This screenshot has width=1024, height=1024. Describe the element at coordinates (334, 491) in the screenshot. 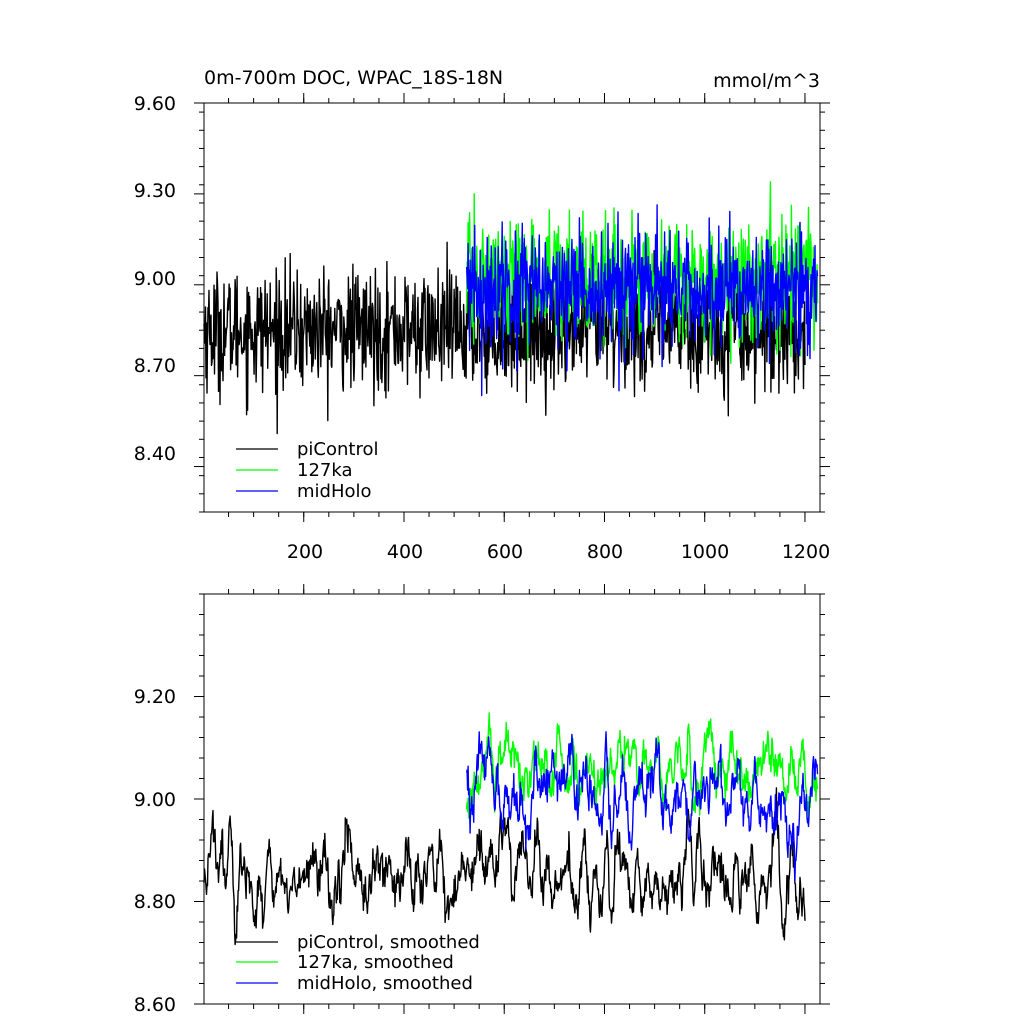

I see `legend-label-midholo: midHolo` at that location.